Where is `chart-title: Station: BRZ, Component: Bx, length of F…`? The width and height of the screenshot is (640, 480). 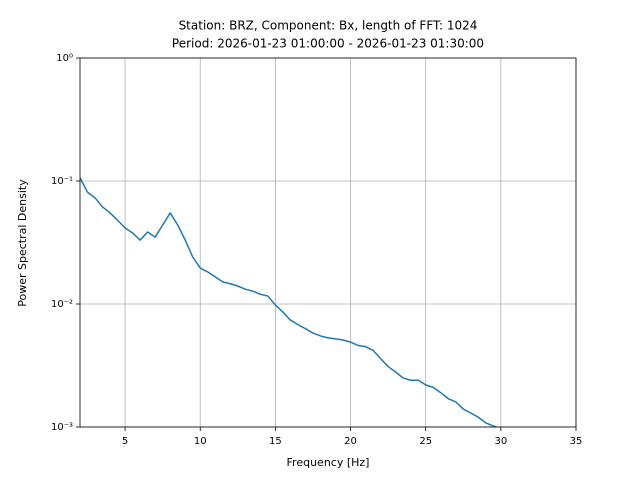 chart-title: Station: BRZ, Component: Bx, length of F… is located at coordinates (328, 26).